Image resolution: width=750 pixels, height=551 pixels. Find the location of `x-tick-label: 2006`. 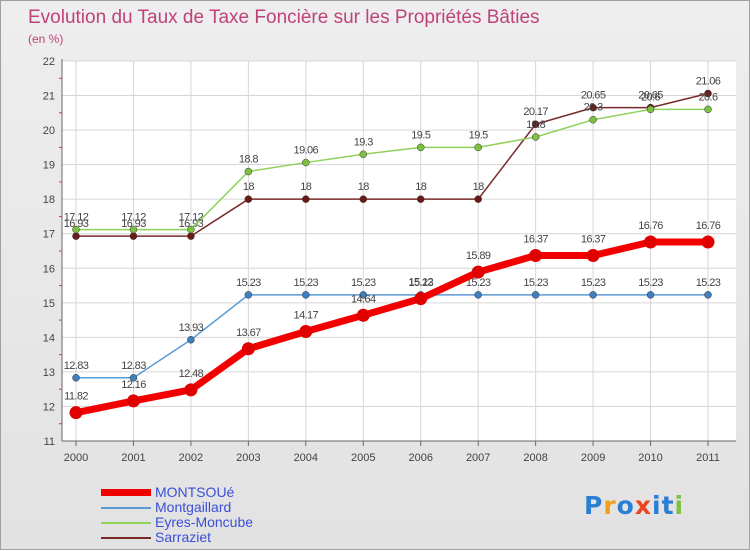

x-tick-label: 2006 is located at coordinates (420, 458).